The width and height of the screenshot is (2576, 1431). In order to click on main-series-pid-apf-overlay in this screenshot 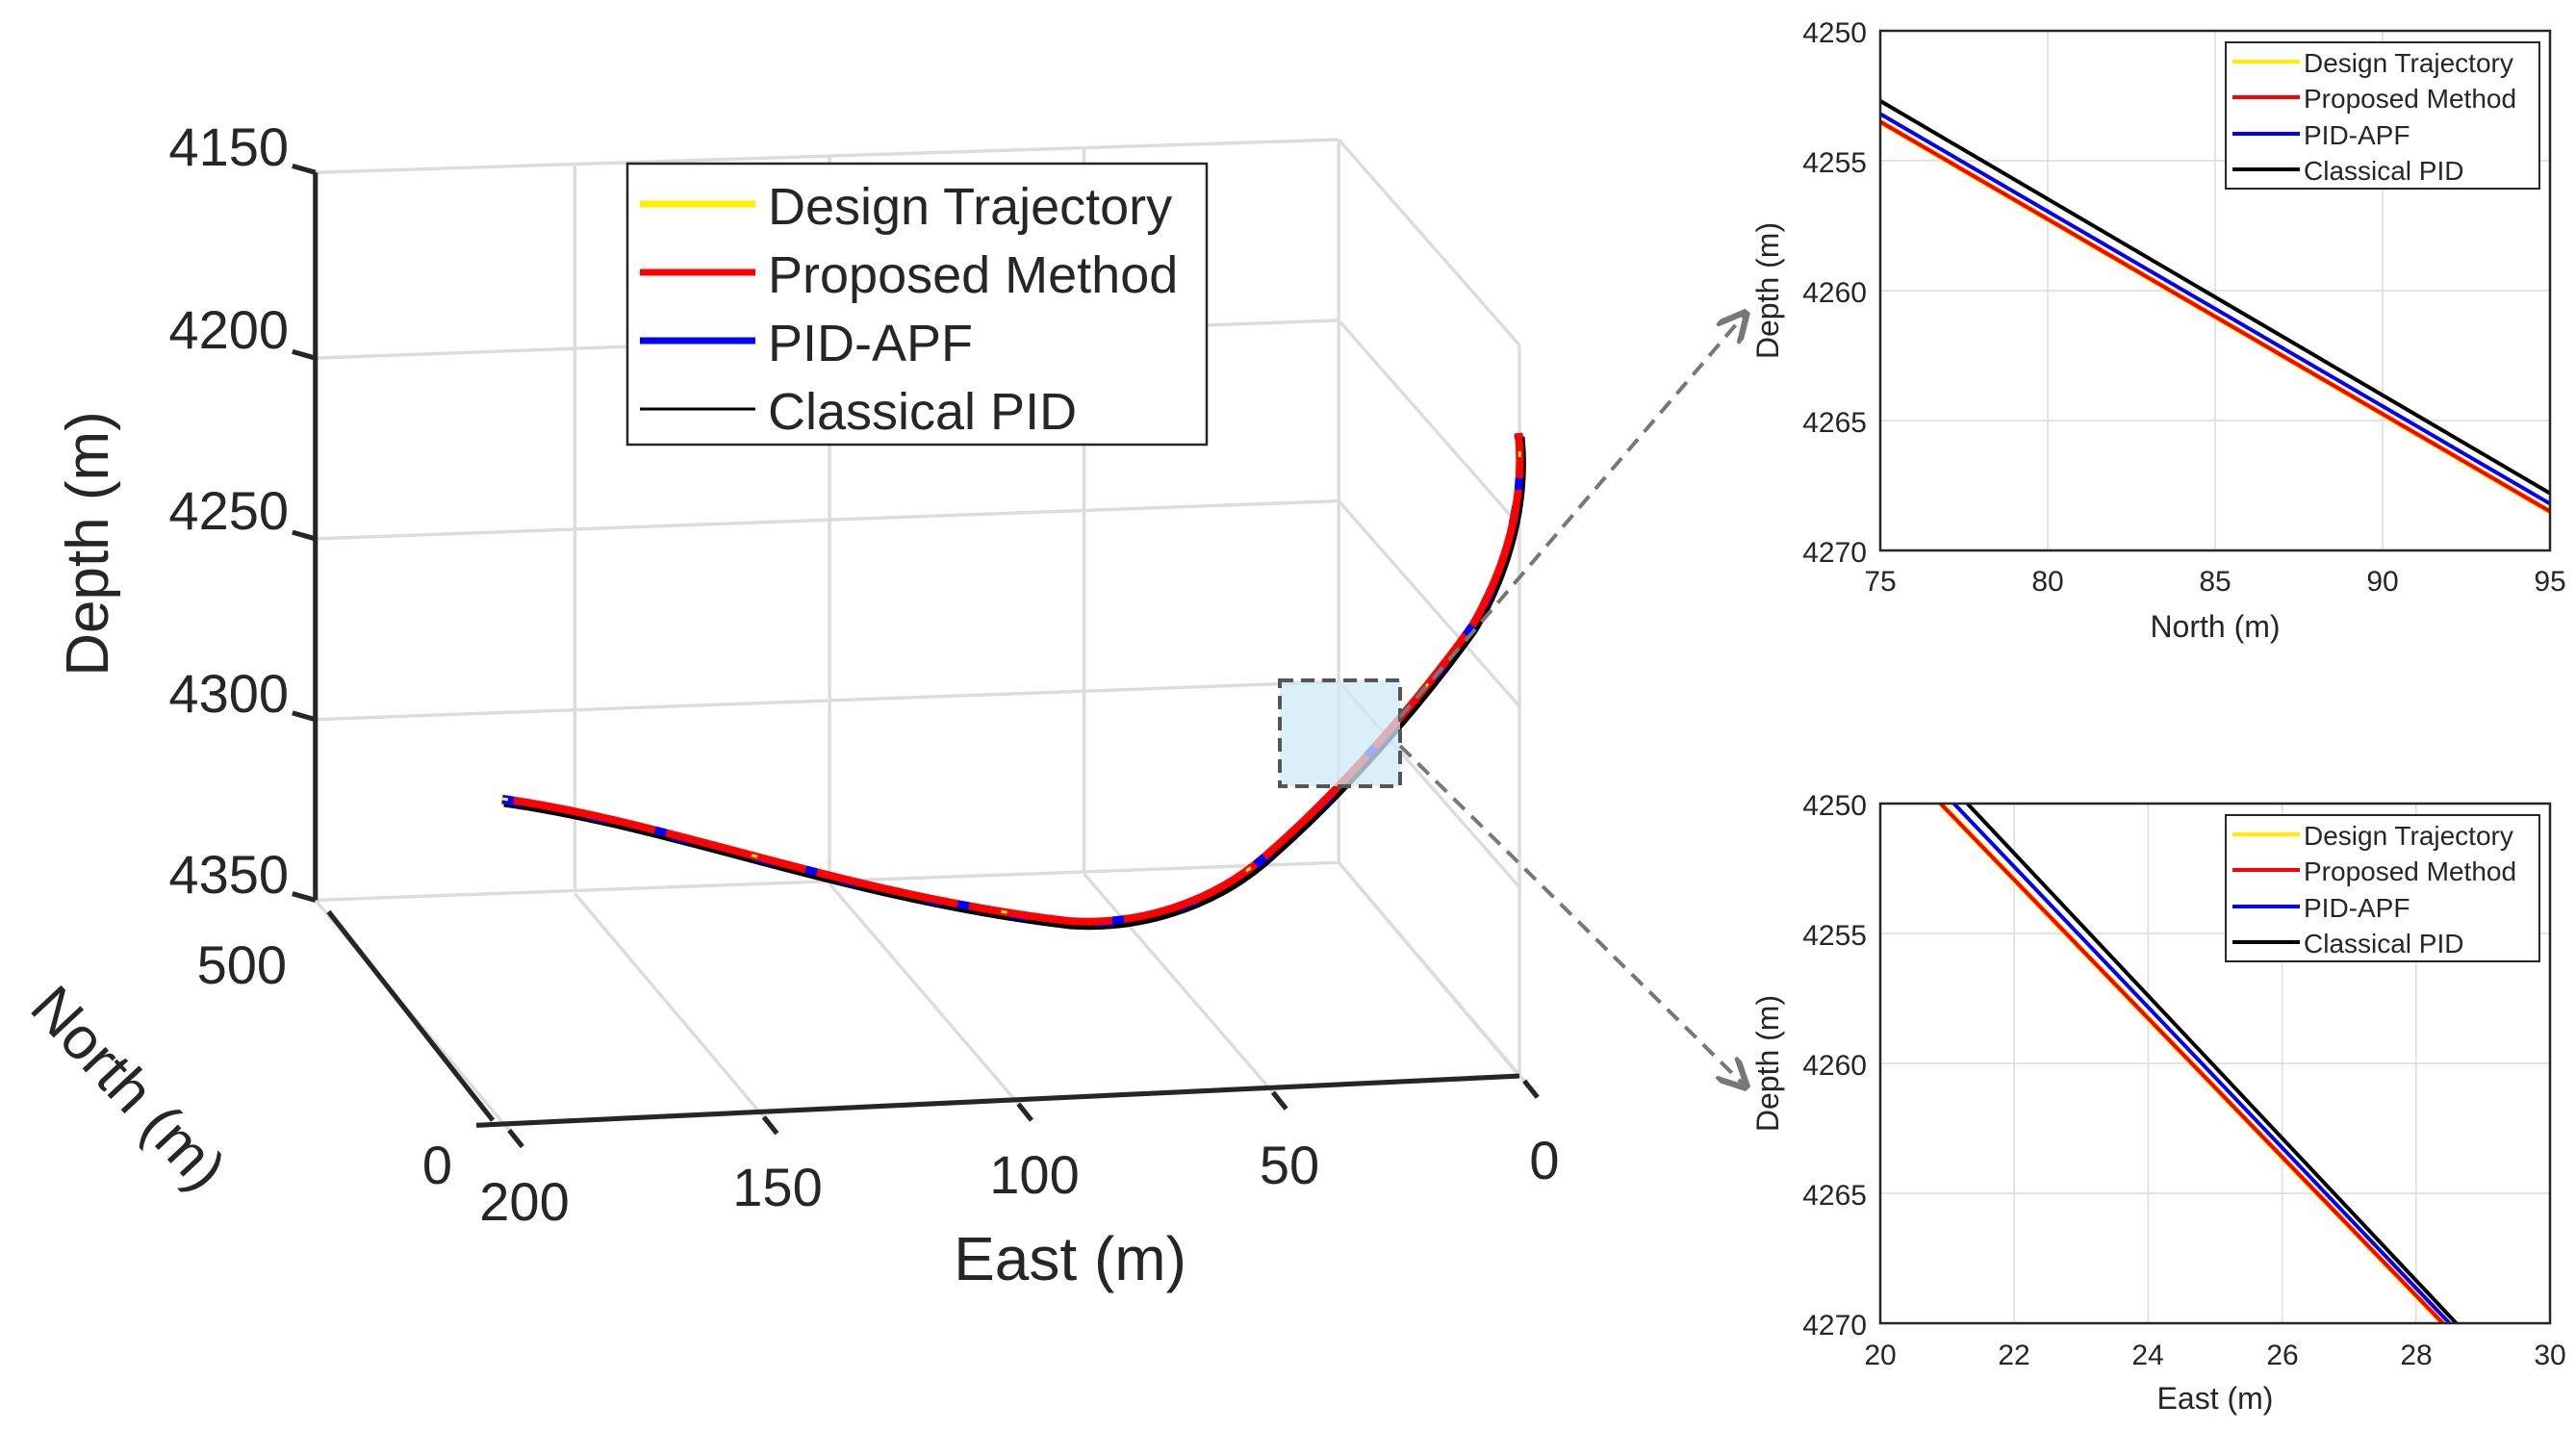, I will do `click(1012, 679)`.